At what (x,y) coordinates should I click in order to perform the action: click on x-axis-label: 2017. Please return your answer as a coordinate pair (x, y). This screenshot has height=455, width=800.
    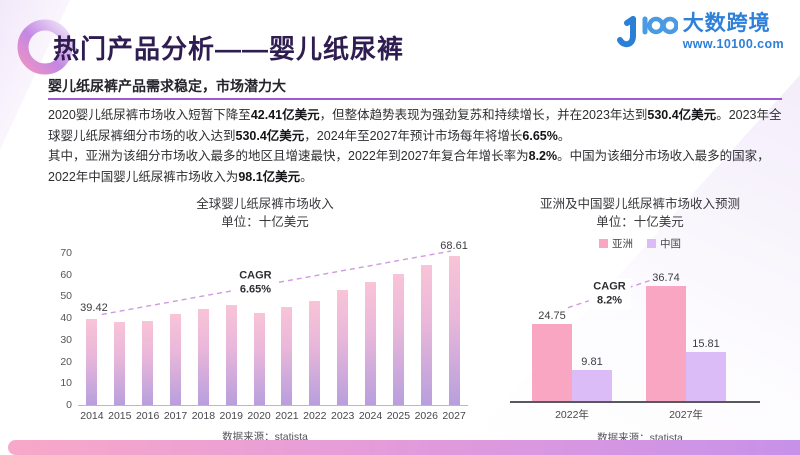
    Looking at the image, I should click on (175, 416).